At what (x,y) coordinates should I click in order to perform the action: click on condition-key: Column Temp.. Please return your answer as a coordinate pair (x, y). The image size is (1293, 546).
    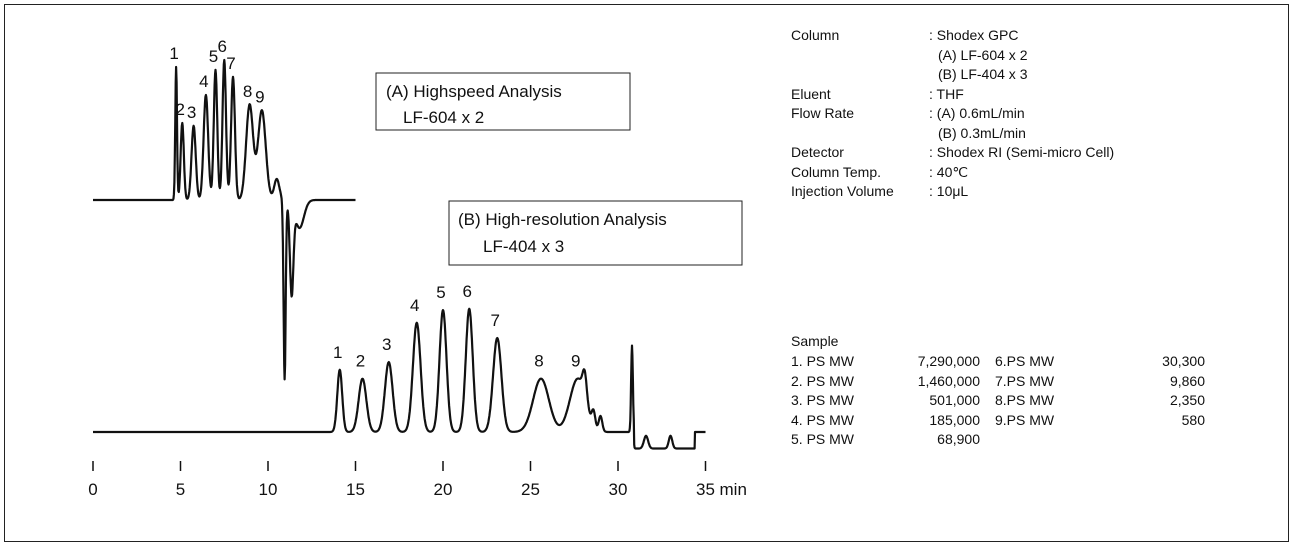
    Looking at the image, I should click on (836, 171).